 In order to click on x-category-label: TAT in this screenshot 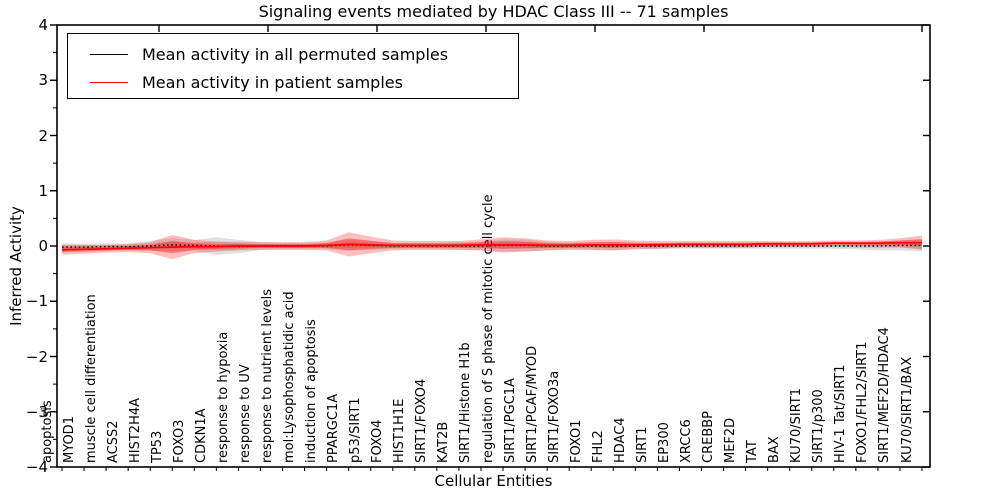, I will do `click(753, 451)`.